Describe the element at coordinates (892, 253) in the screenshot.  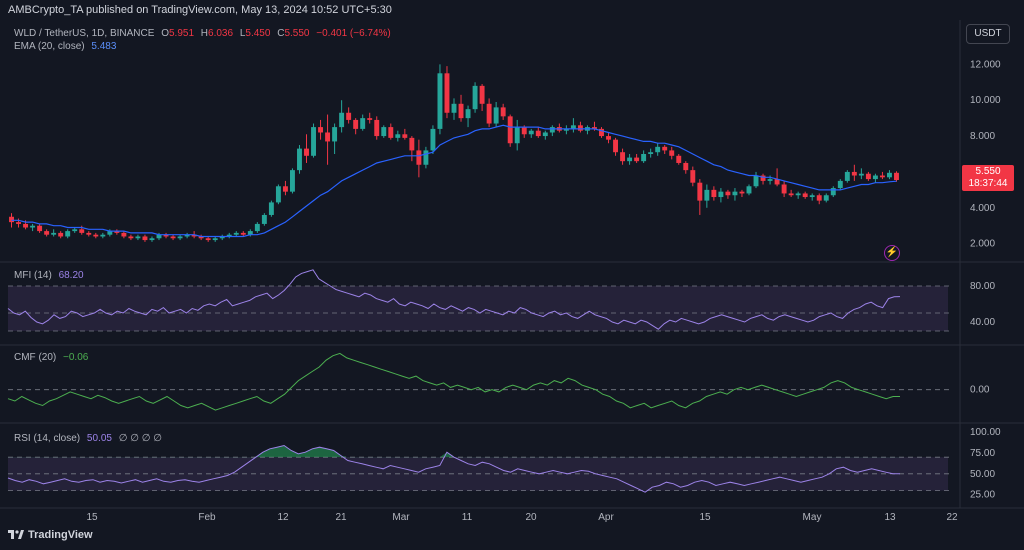
I see `lightning-icon: ⚡` at that location.